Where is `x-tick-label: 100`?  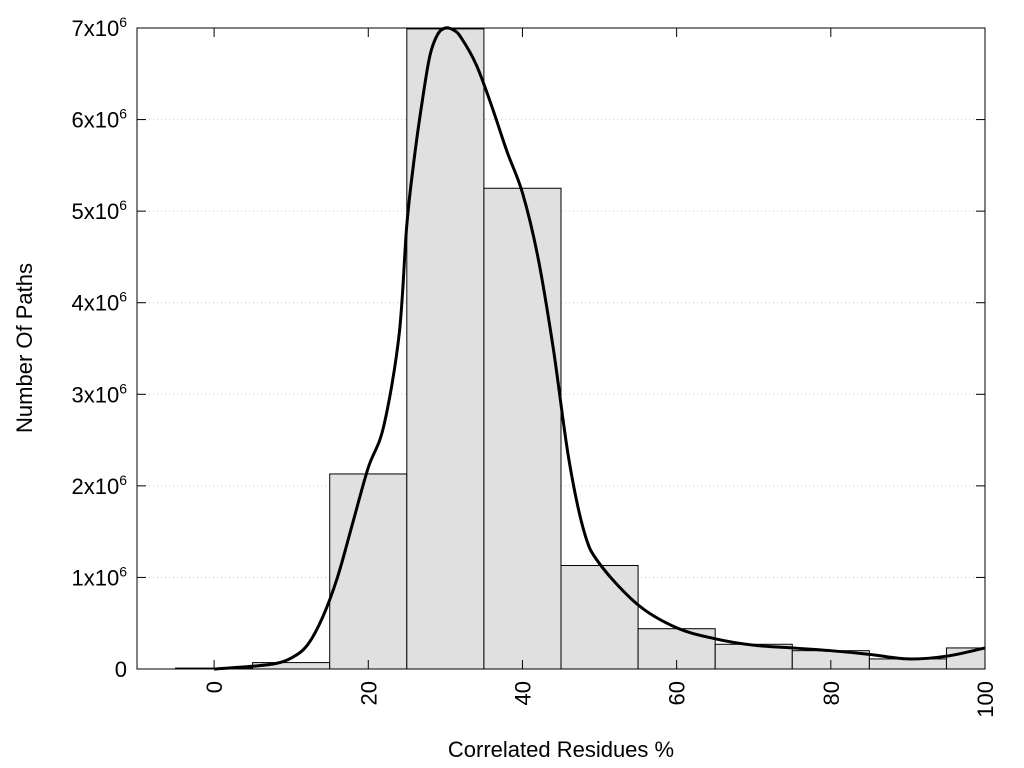
x-tick-label: 100 is located at coordinates (985, 699).